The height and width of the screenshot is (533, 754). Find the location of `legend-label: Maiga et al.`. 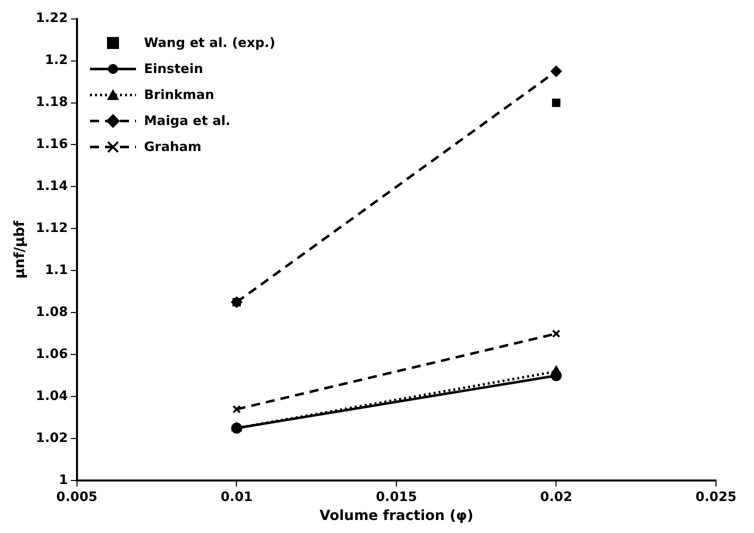

legend-label: Maiga et al. is located at coordinates (187, 121).